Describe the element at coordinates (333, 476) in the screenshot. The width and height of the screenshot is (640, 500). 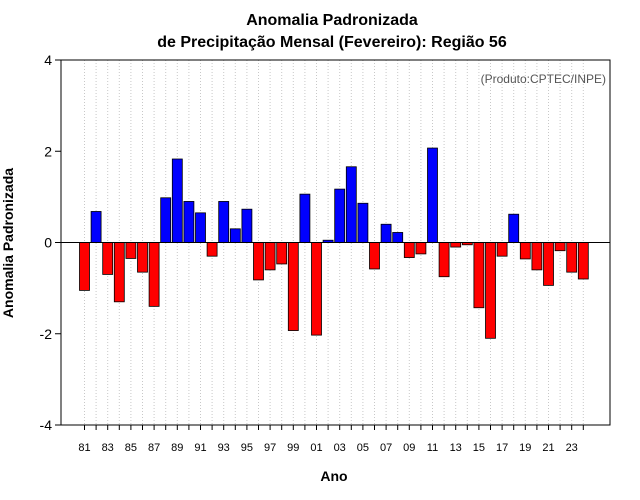
I see `x-axis-label: Ano` at that location.